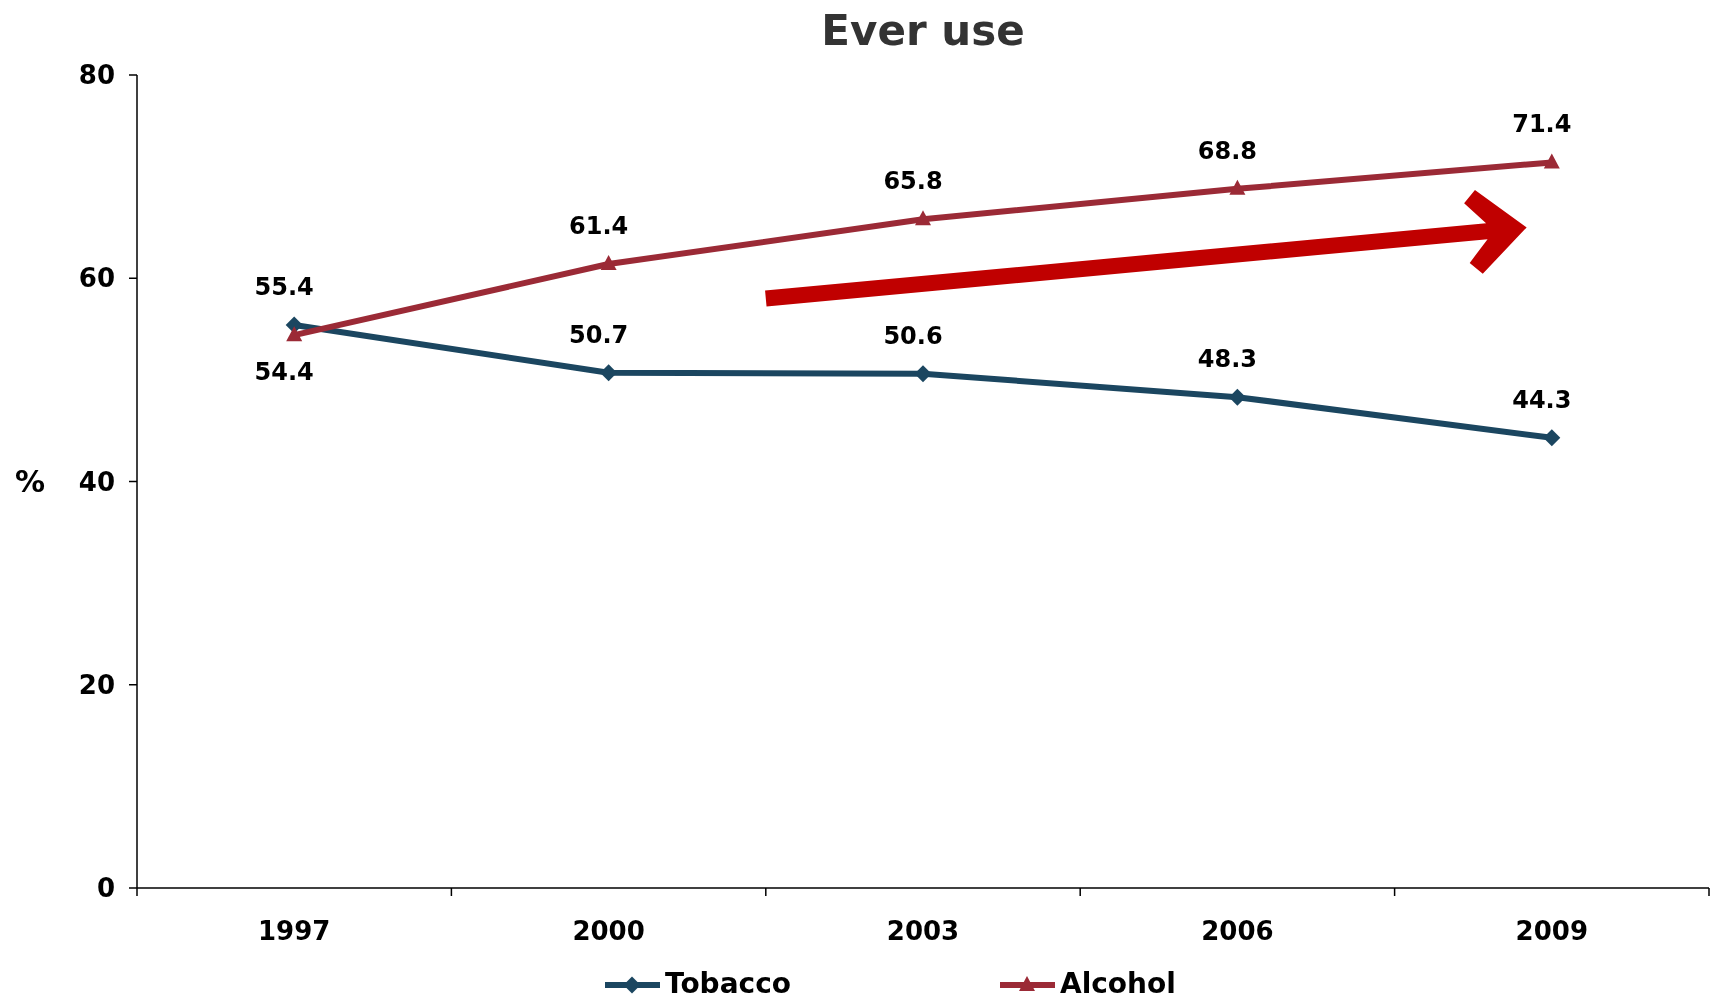 This screenshot has height=1008, width=1719. I want to click on data-label: 54.4, so click(284, 372).